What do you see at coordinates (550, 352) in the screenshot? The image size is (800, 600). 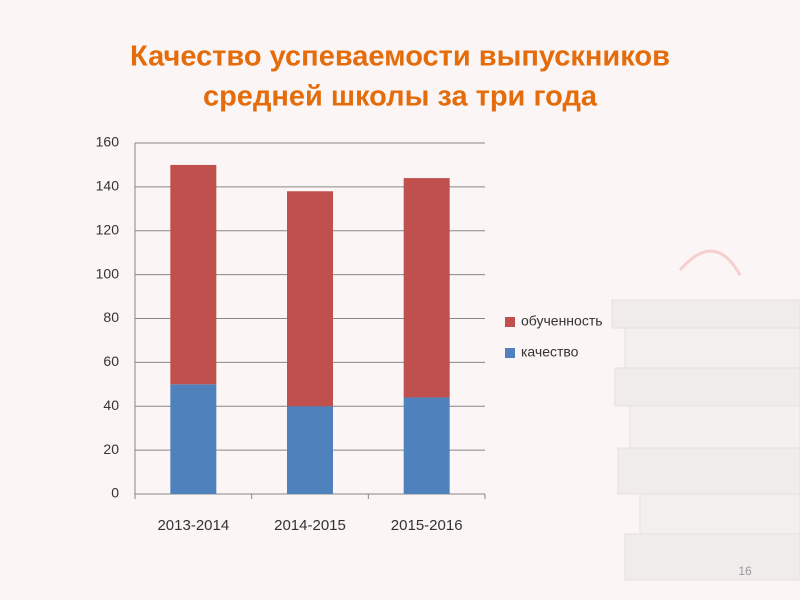 I see `legend-label: качество` at bounding box center [550, 352].